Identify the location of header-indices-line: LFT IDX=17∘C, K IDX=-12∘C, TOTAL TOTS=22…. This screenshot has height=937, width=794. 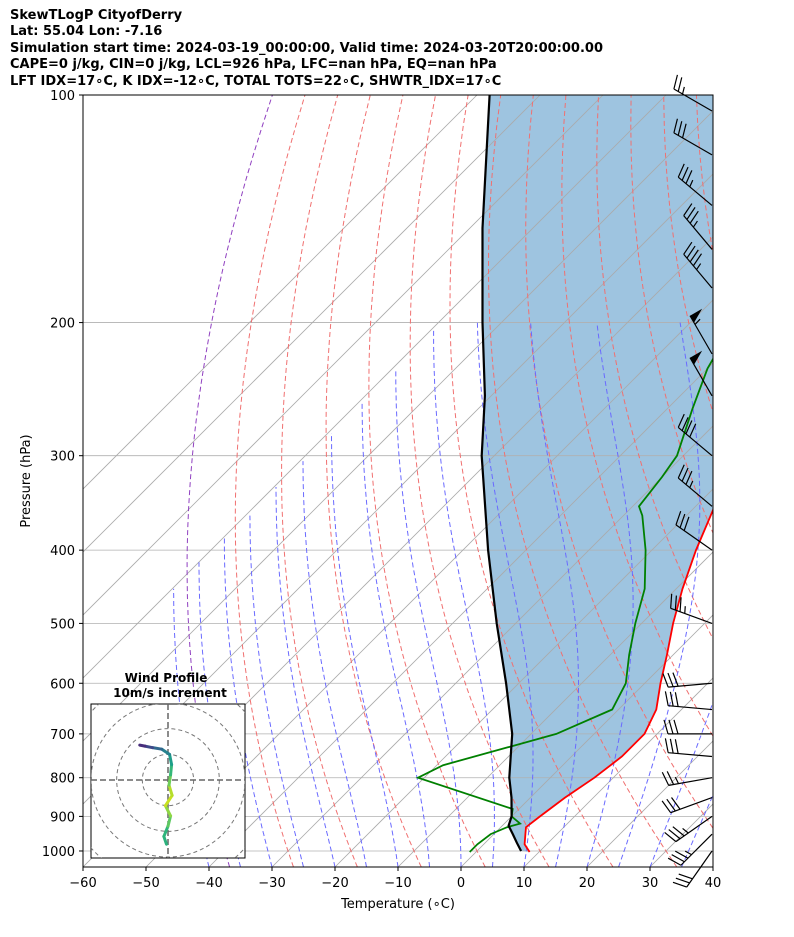
(256, 81).